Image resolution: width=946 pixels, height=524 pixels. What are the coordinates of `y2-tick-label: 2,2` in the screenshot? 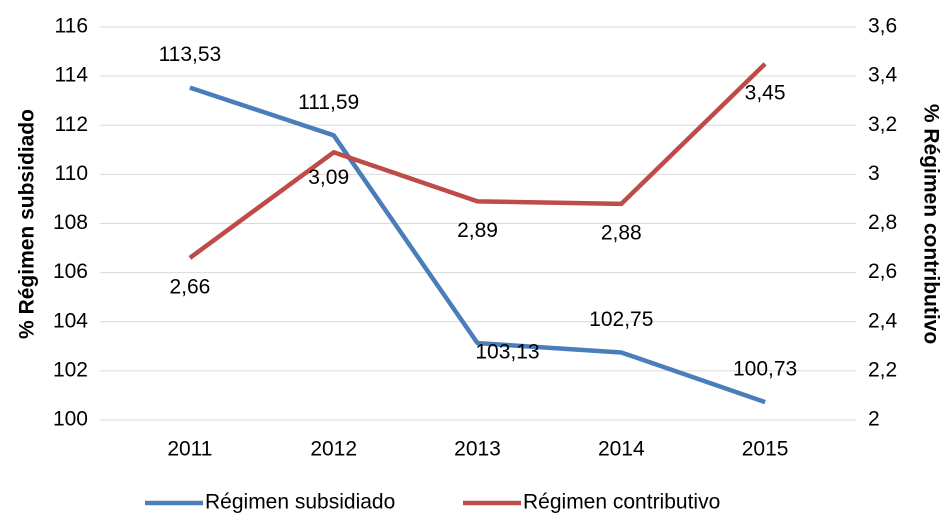 It's located at (882, 369).